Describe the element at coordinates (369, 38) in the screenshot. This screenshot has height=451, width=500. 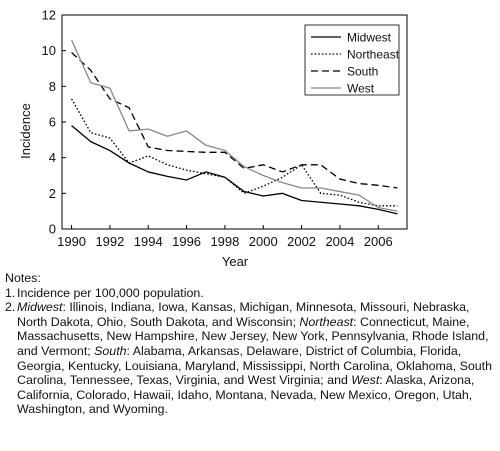
I see `legend-label-midwest: Midwest` at that location.